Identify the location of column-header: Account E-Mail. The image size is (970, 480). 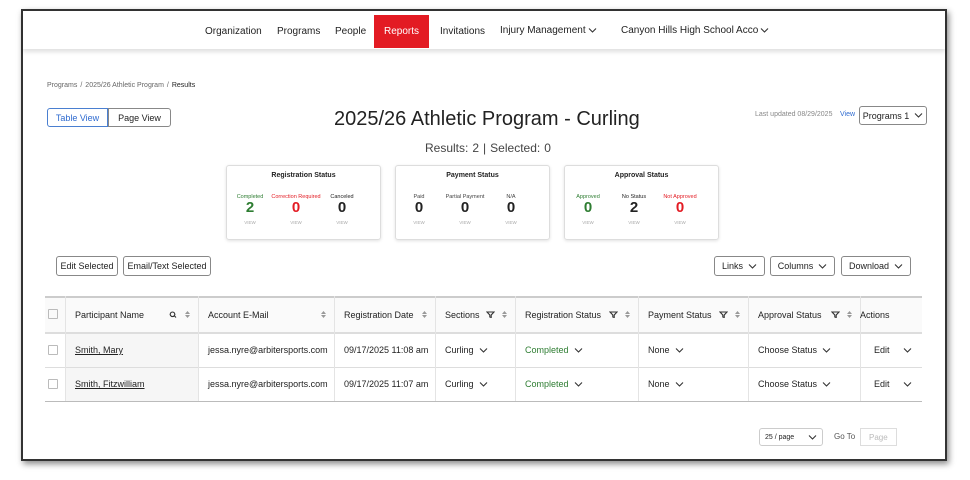
(266, 314).